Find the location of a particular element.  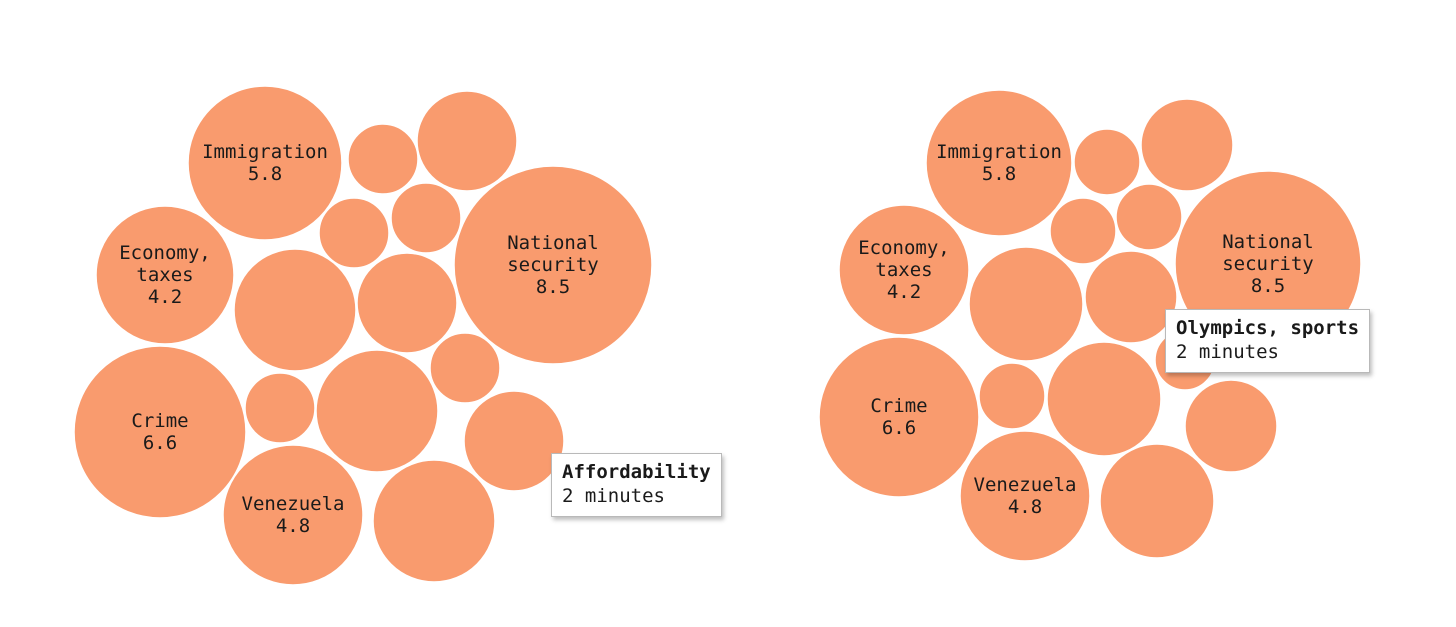

tooltip-right-value: 2 minutes is located at coordinates (1227, 352).